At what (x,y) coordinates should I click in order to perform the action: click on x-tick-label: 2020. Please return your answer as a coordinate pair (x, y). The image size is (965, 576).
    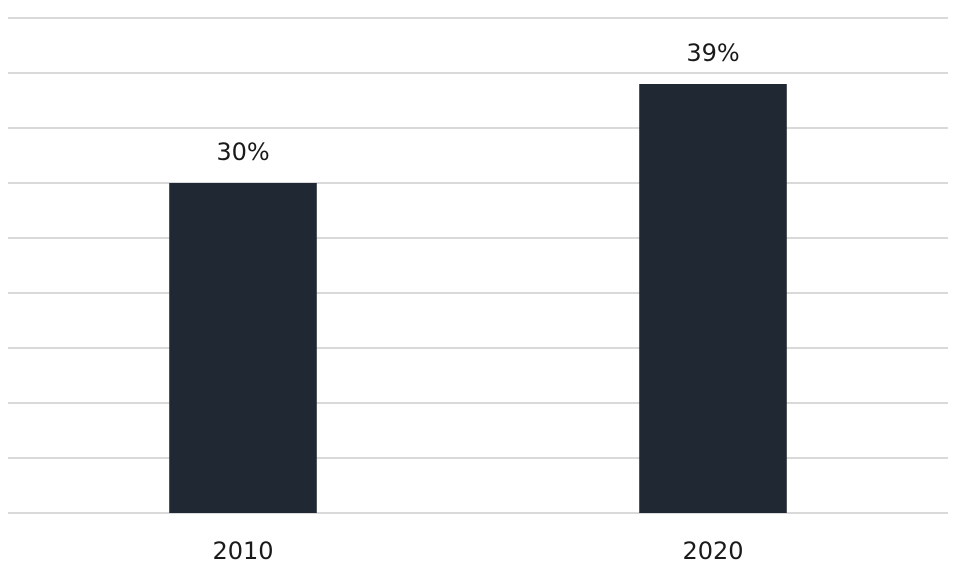
    Looking at the image, I should click on (712, 551).